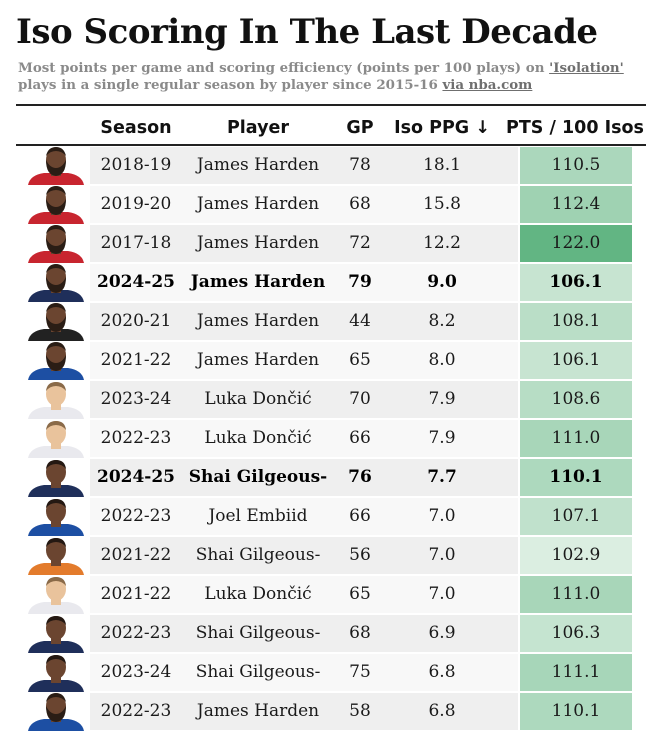 Image resolution: width=660 pixels, height=746 pixels. What do you see at coordinates (487, 85) in the screenshot?
I see `source-link: via nba.com` at bounding box center [487, 85].